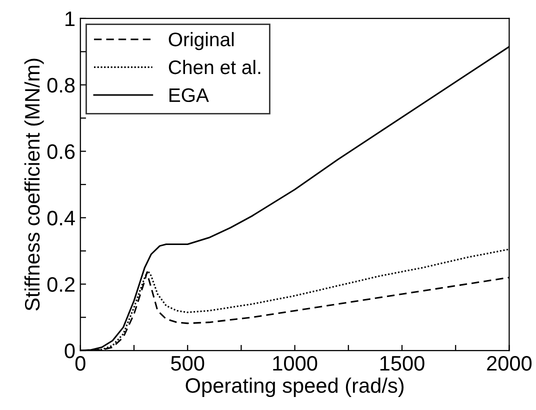 Image resolution: width=536 pixels, height=410 pixels. I want to click on y-tick-label: 0.2, so click(60, 284).